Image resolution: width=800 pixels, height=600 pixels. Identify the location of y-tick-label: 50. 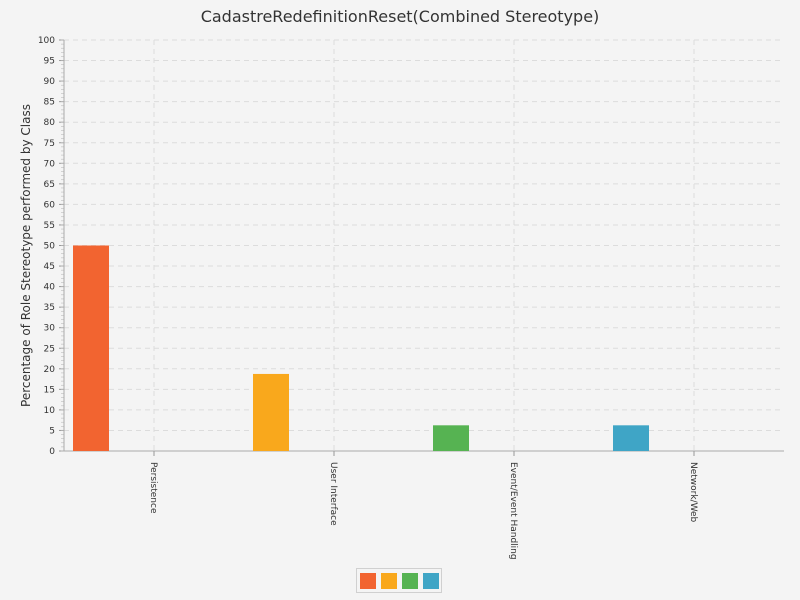
(50, 247).